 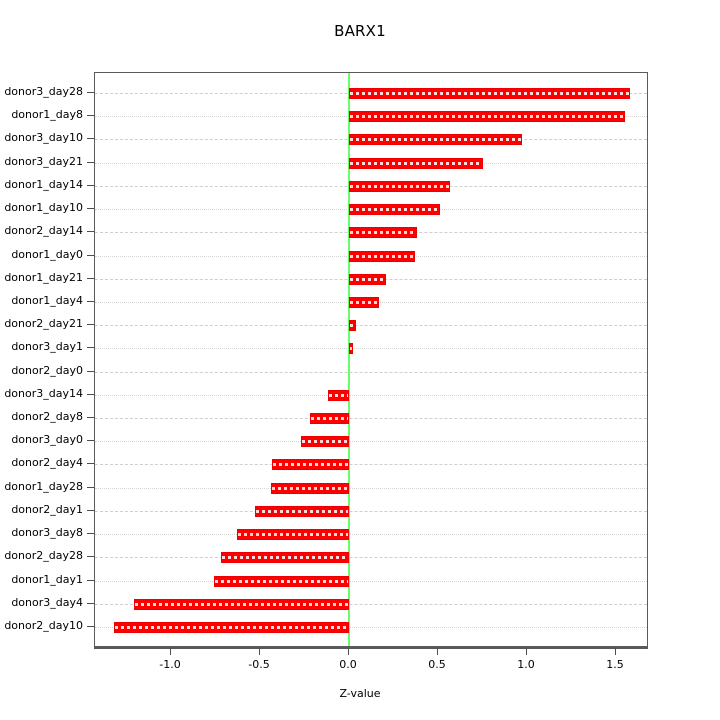 I want to click on bar-donor1_day1, so click(x=281, y=581).